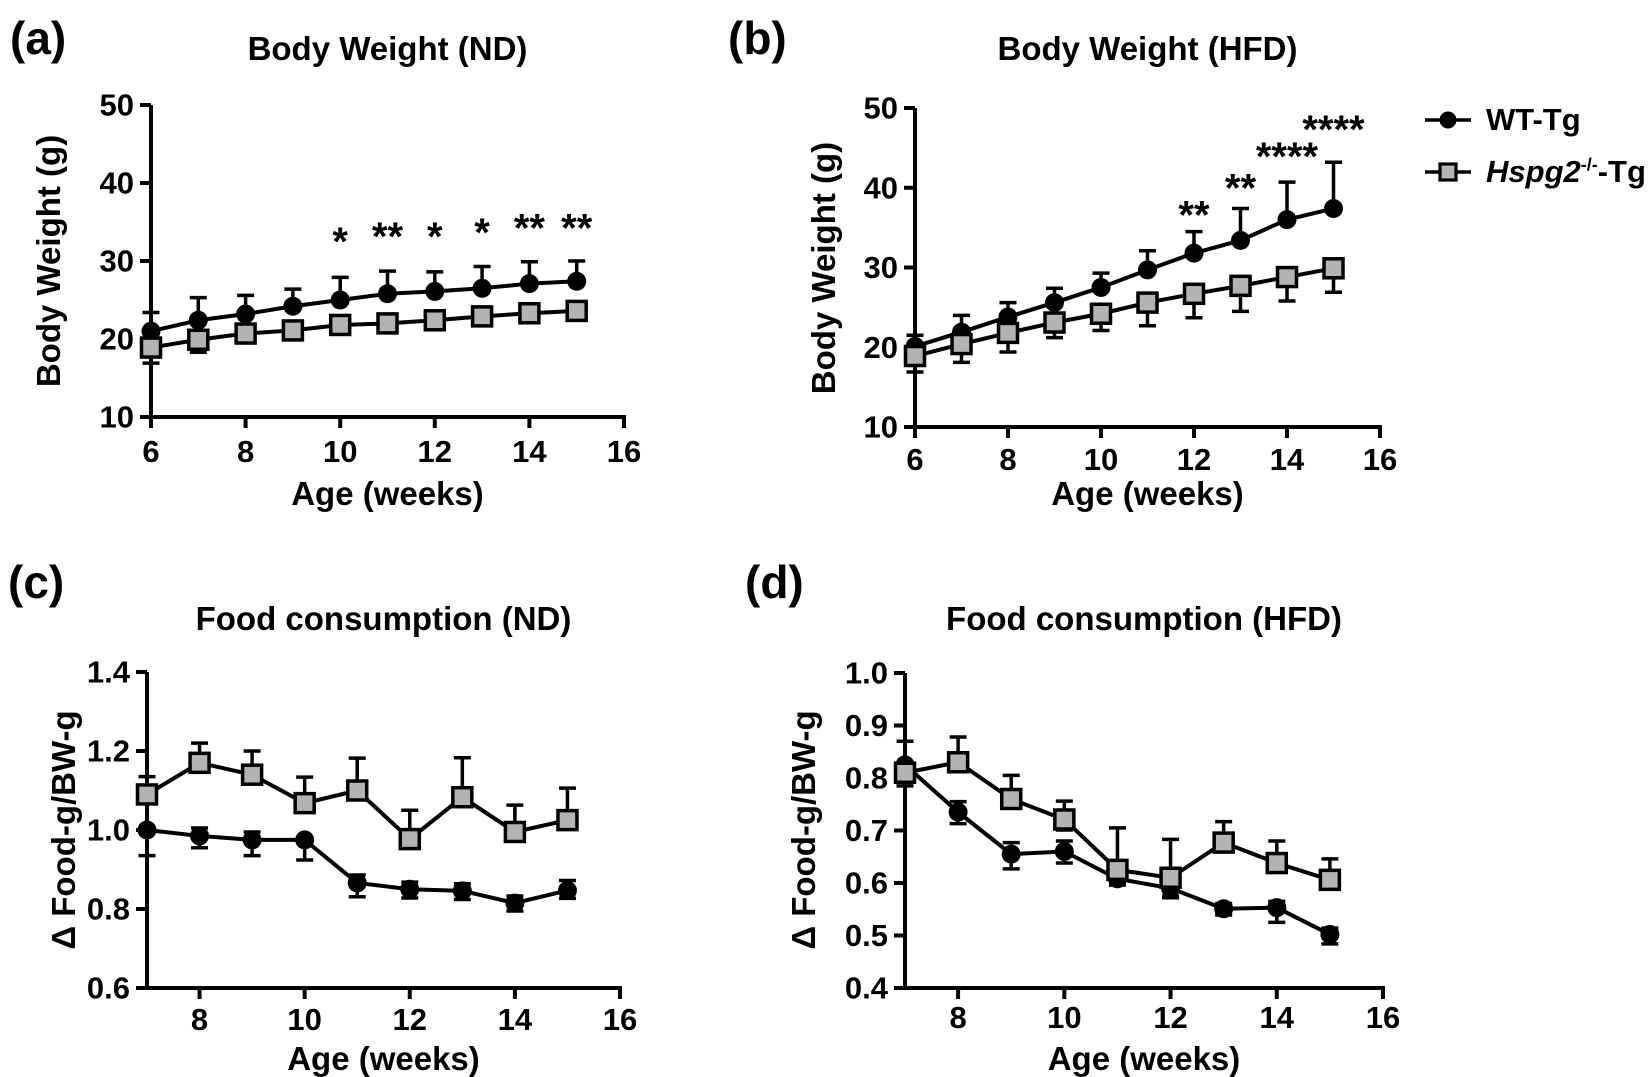 The height and width of the screenshot is (1077, 1650). Describe the element at coordinates (48, 261) in the screenshot. I see `chart-a-y-axis-label: Body Weight (g)` at that location.